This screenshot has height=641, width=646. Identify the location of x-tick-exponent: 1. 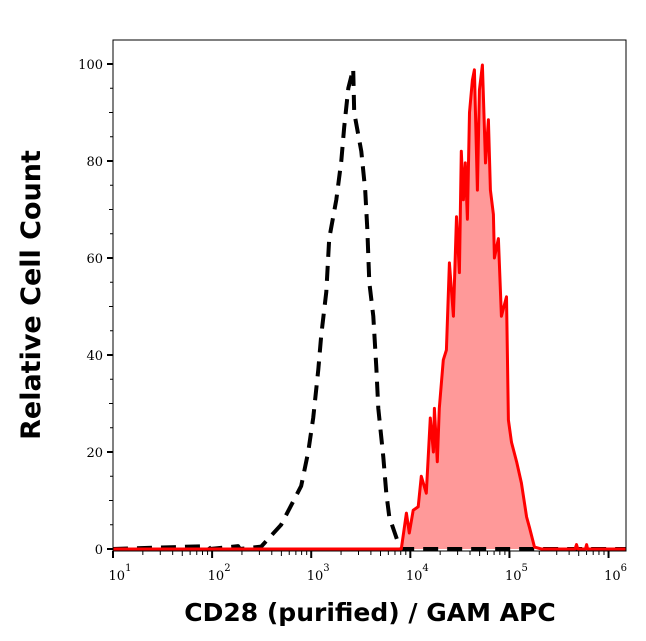
(128, 568).